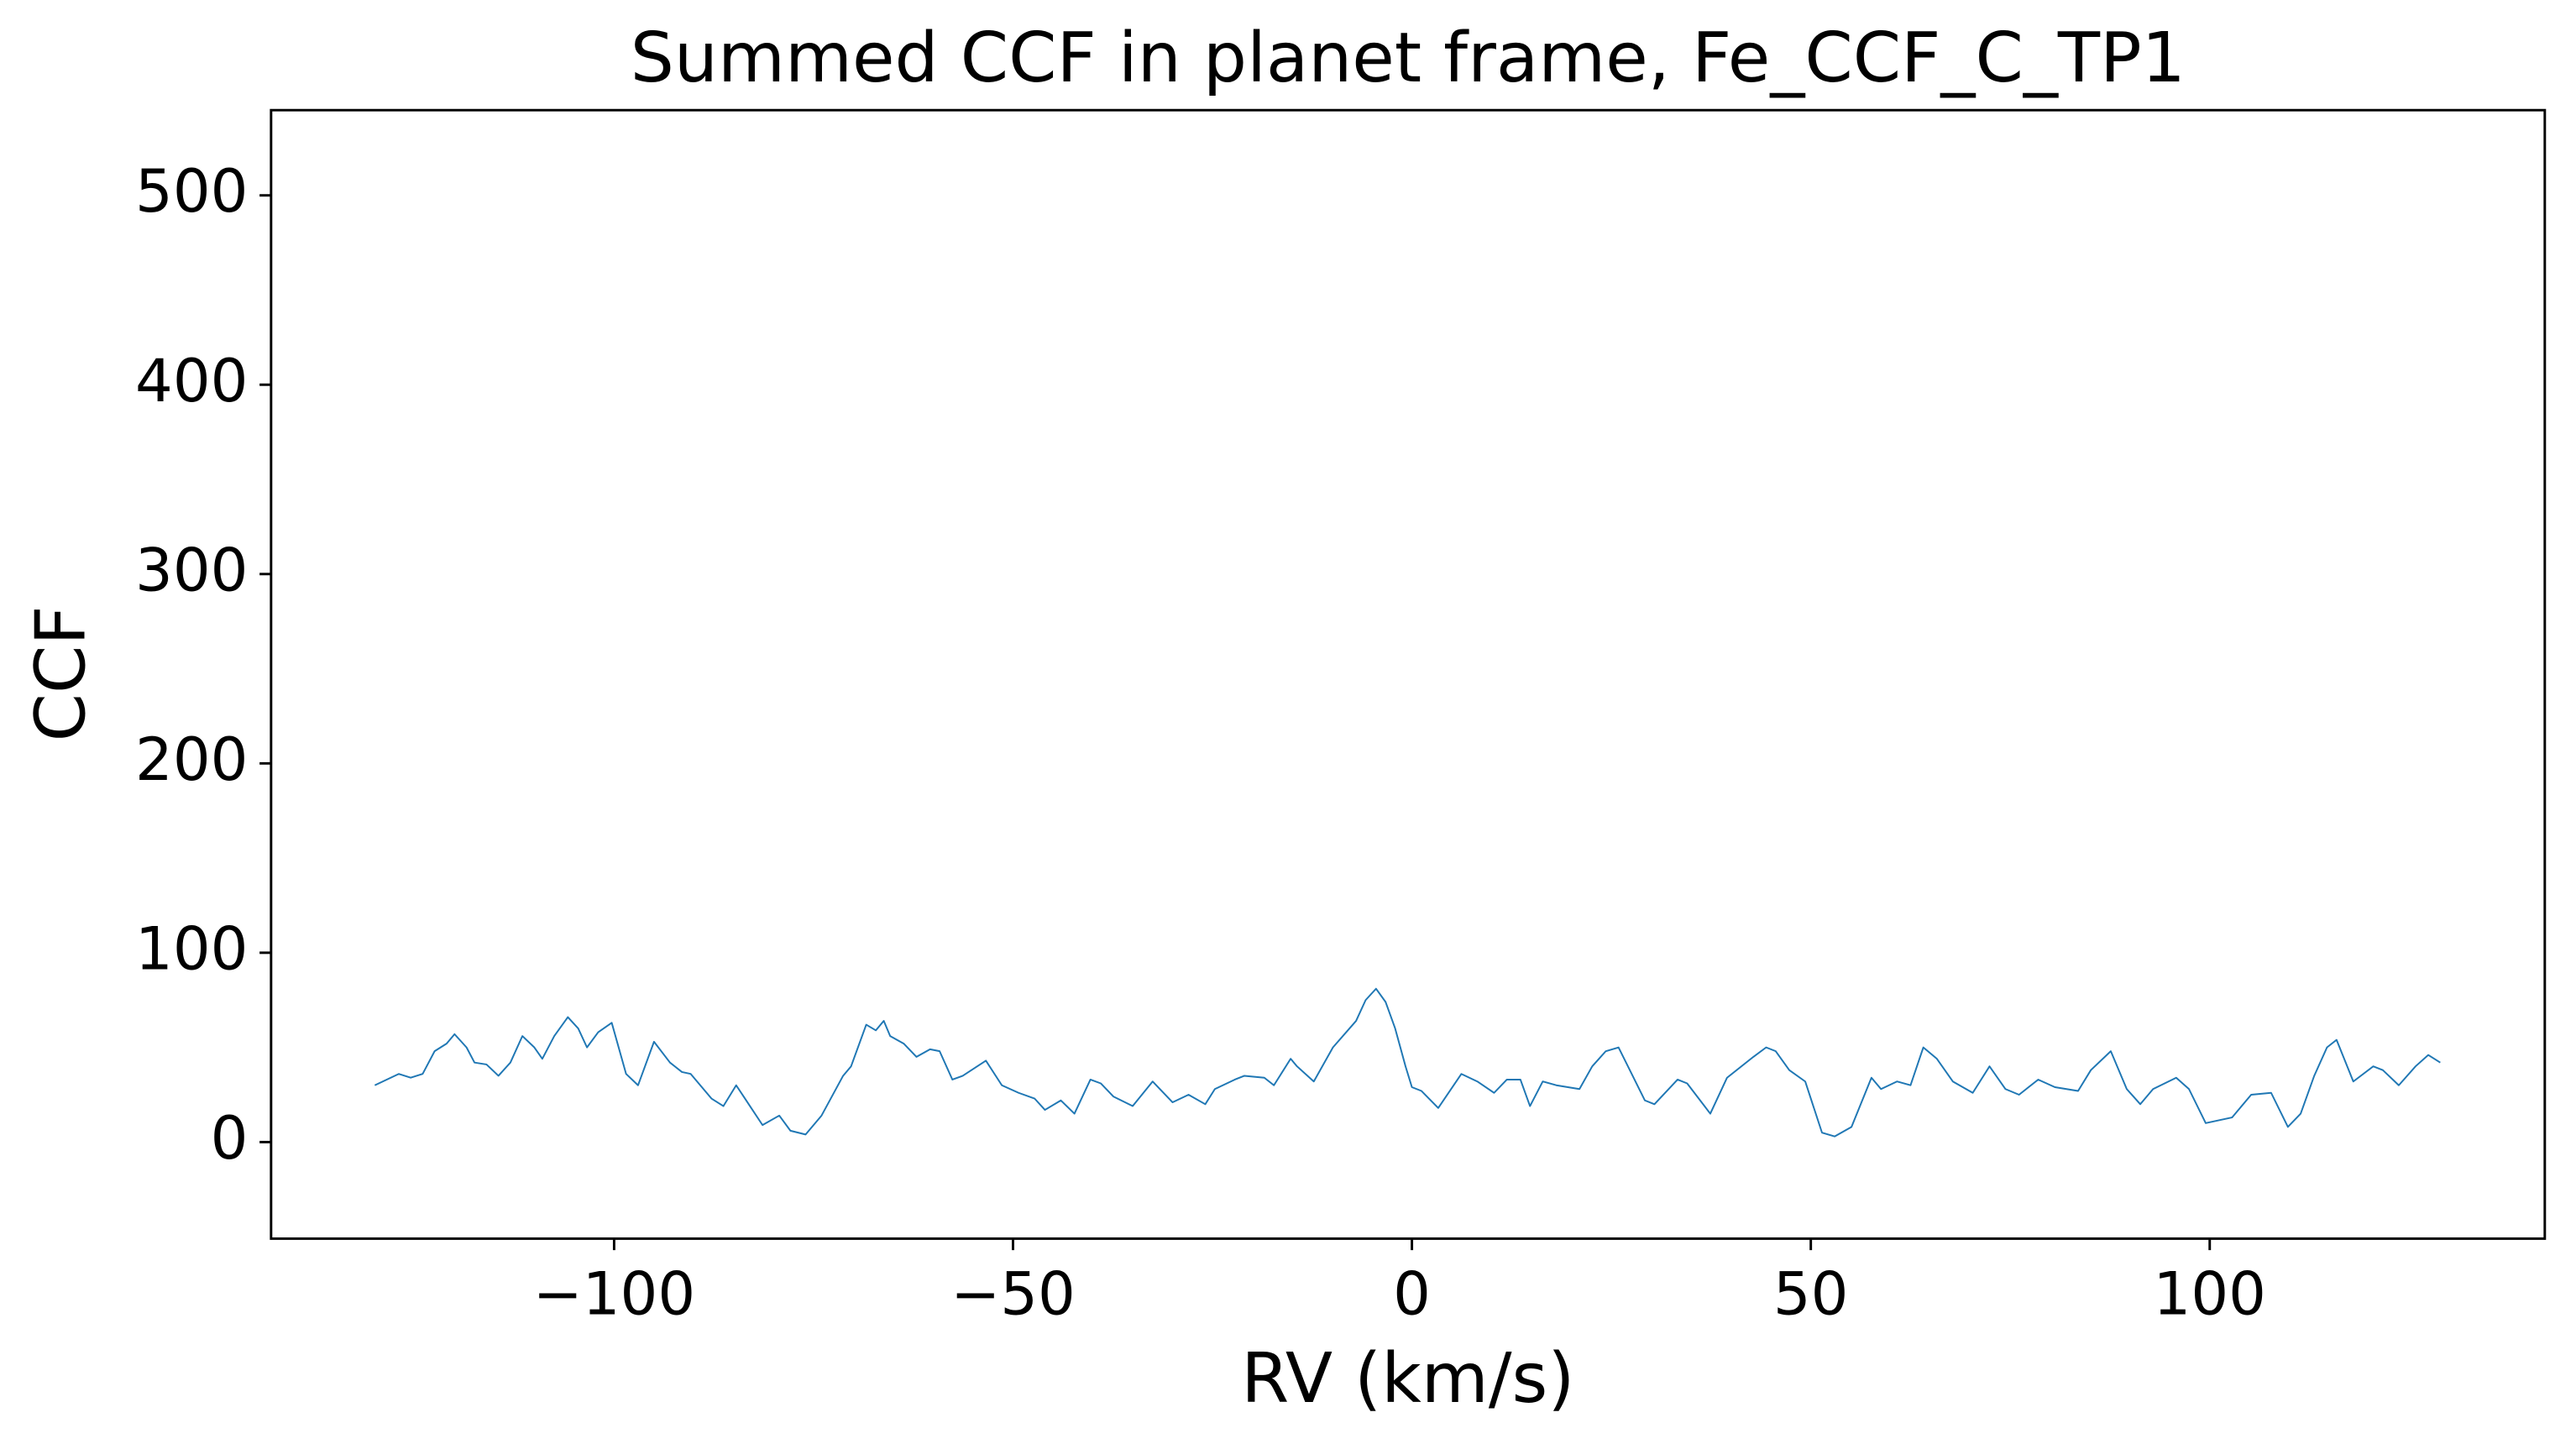 This screenshot has height=1449, width=2576. Describe the element at coordinates (230, 1138) in the screenshot. I see `y-tick-label: 0` at that location.